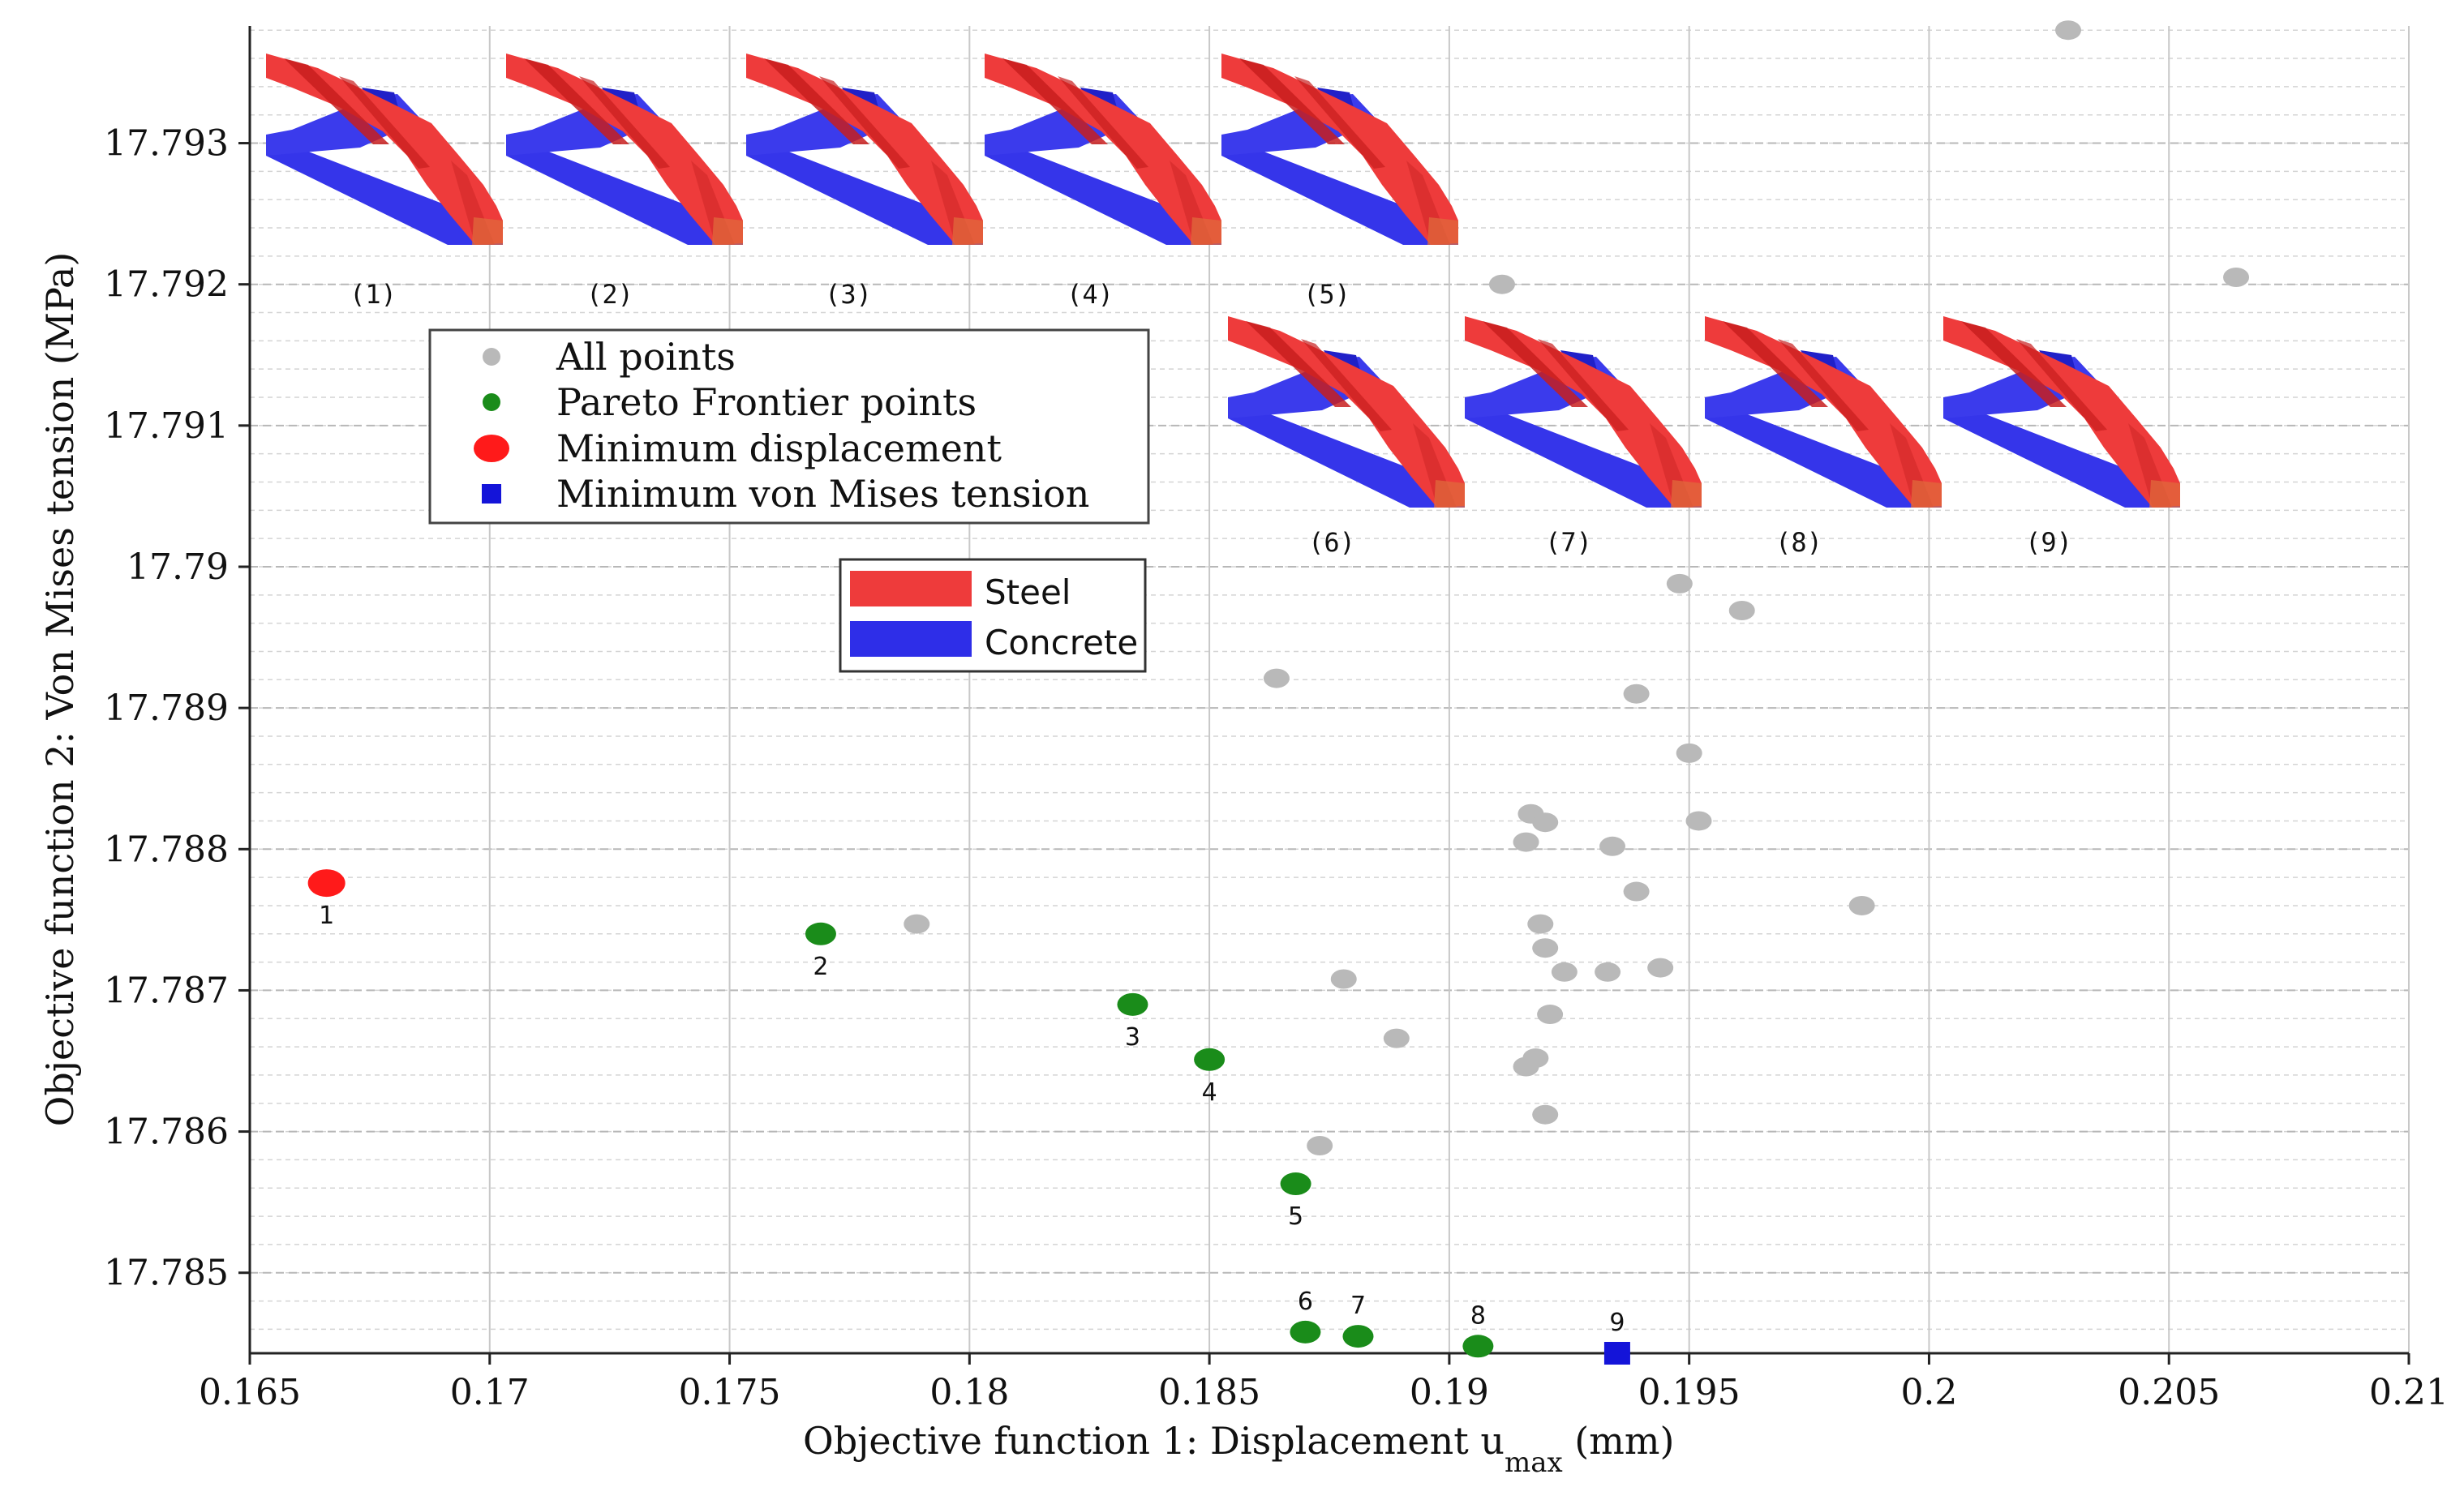 This screenshot has height=1500, width=2464. Describe the element at coordinates (250, 1393) in the screenshot. I see `x-tick-label: 0.165` at that location.